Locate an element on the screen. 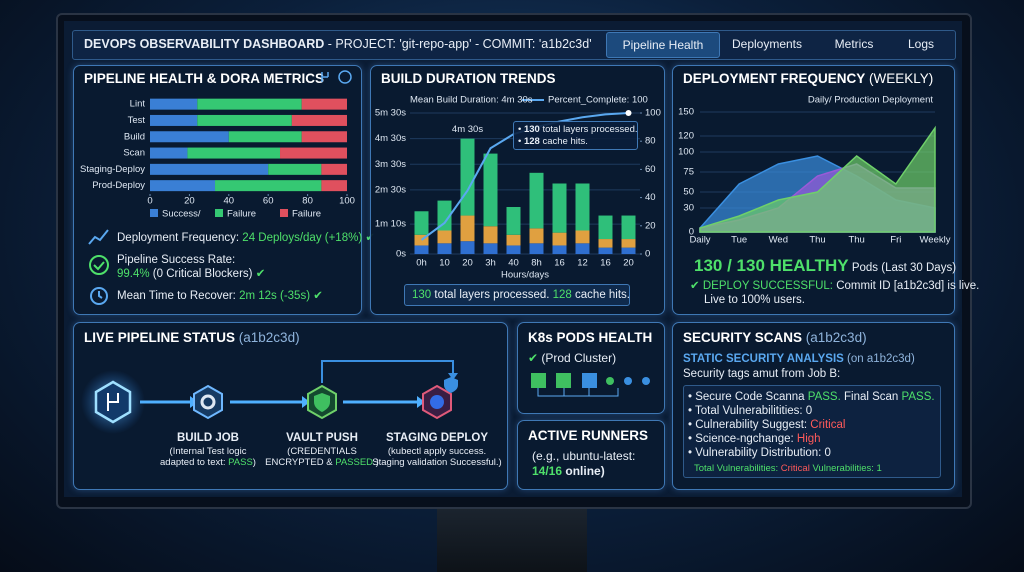 This screenshot has height=572, width=1024. text-segment: DEPLOY SUCCESSFUL: is located at coordinates (768, 286).